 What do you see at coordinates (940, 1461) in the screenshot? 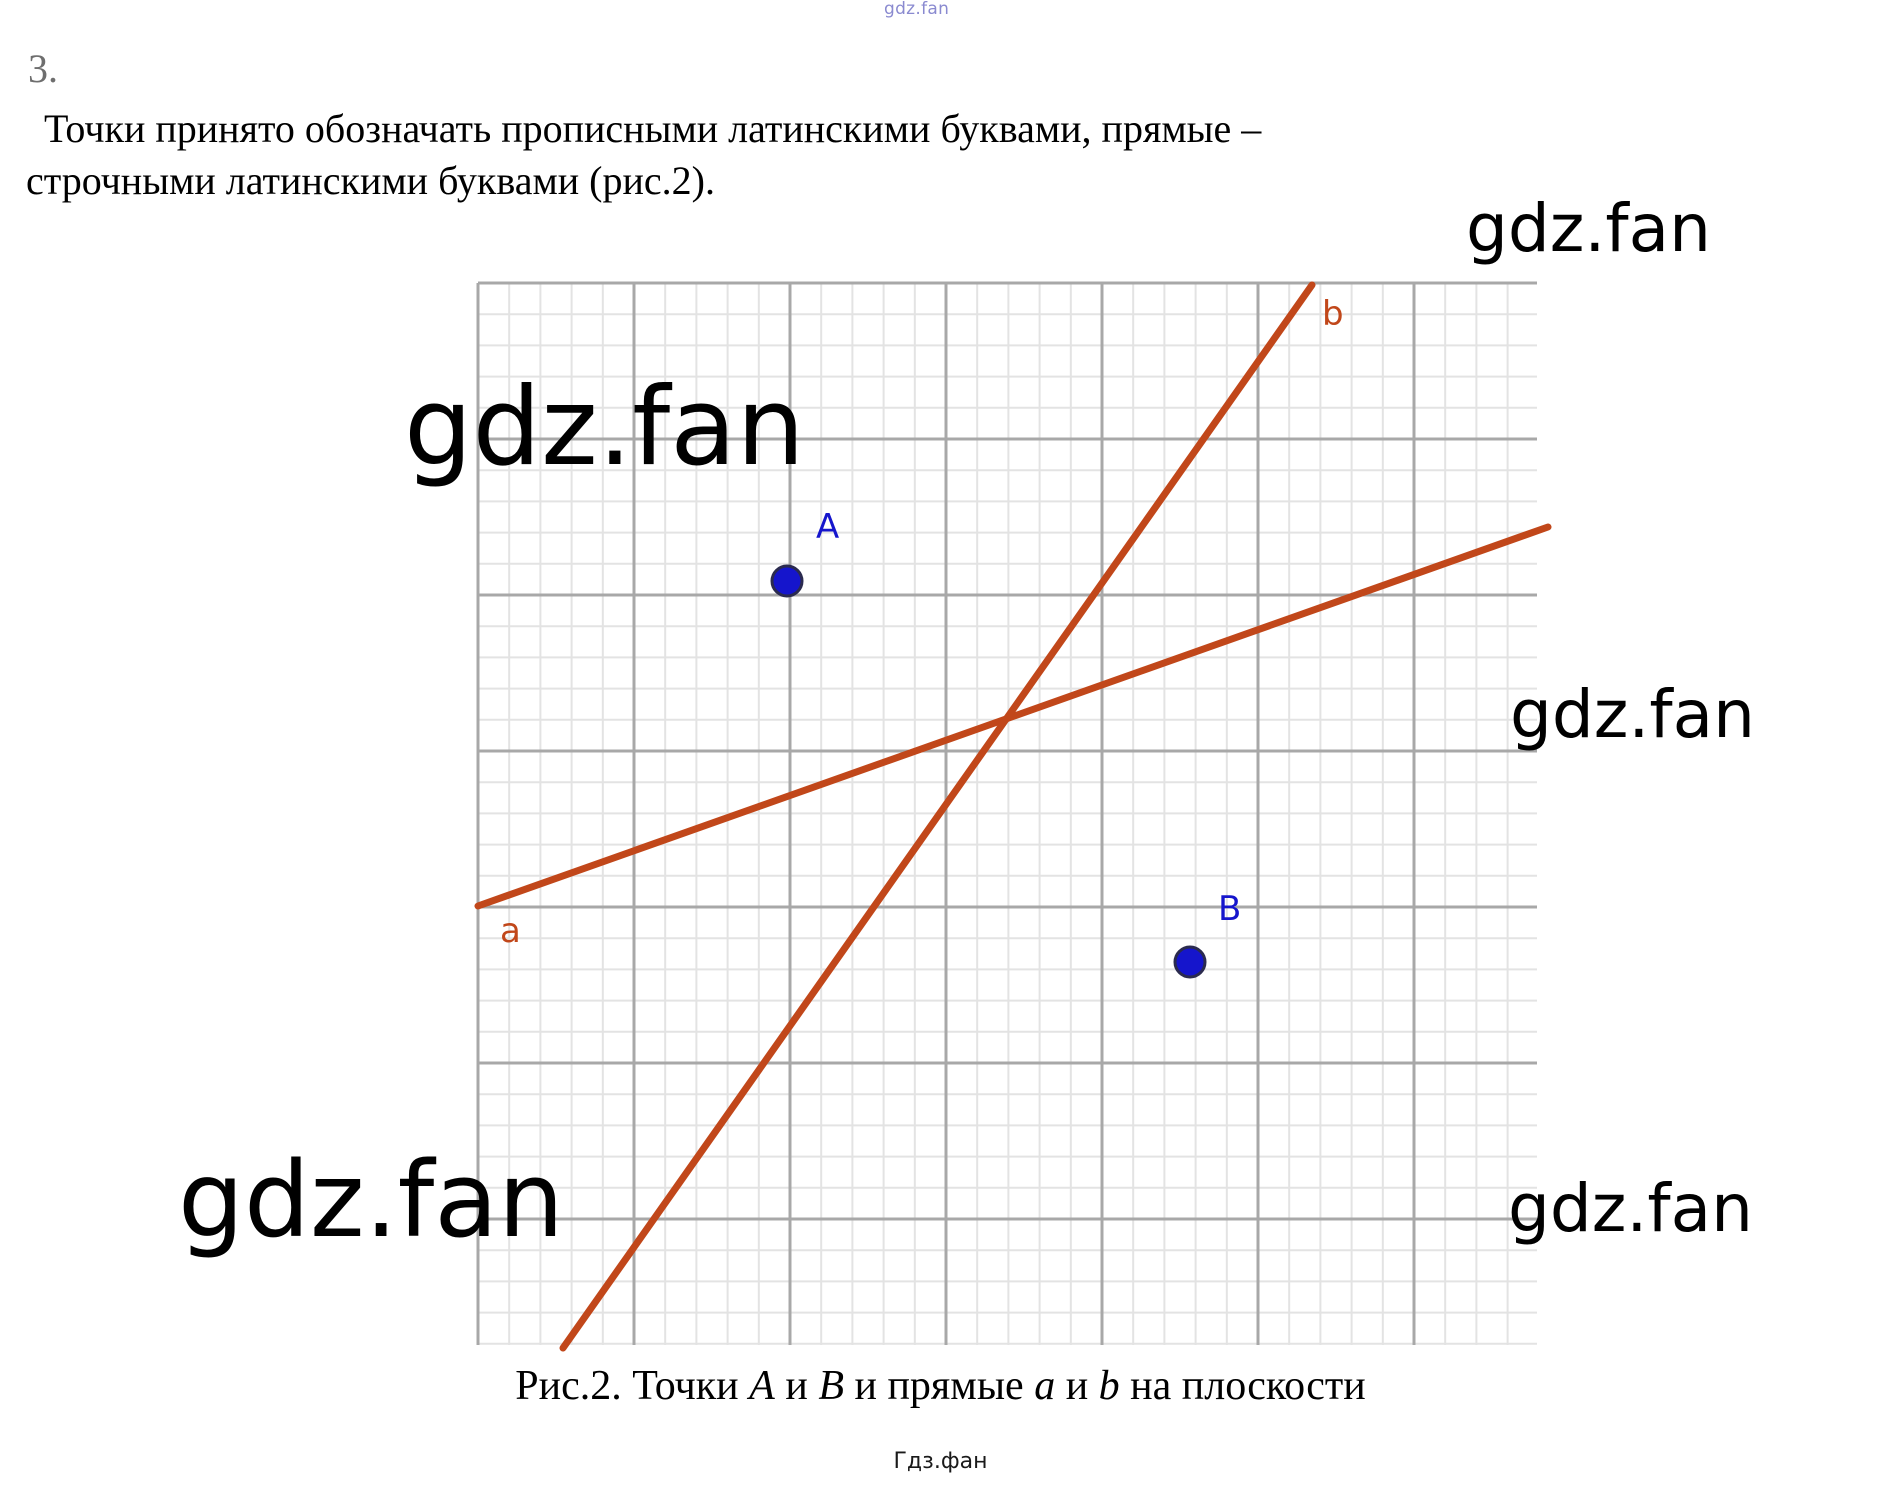
I see `watermark-bottom: Гдз.фан` at bounding box center [940, 1461].